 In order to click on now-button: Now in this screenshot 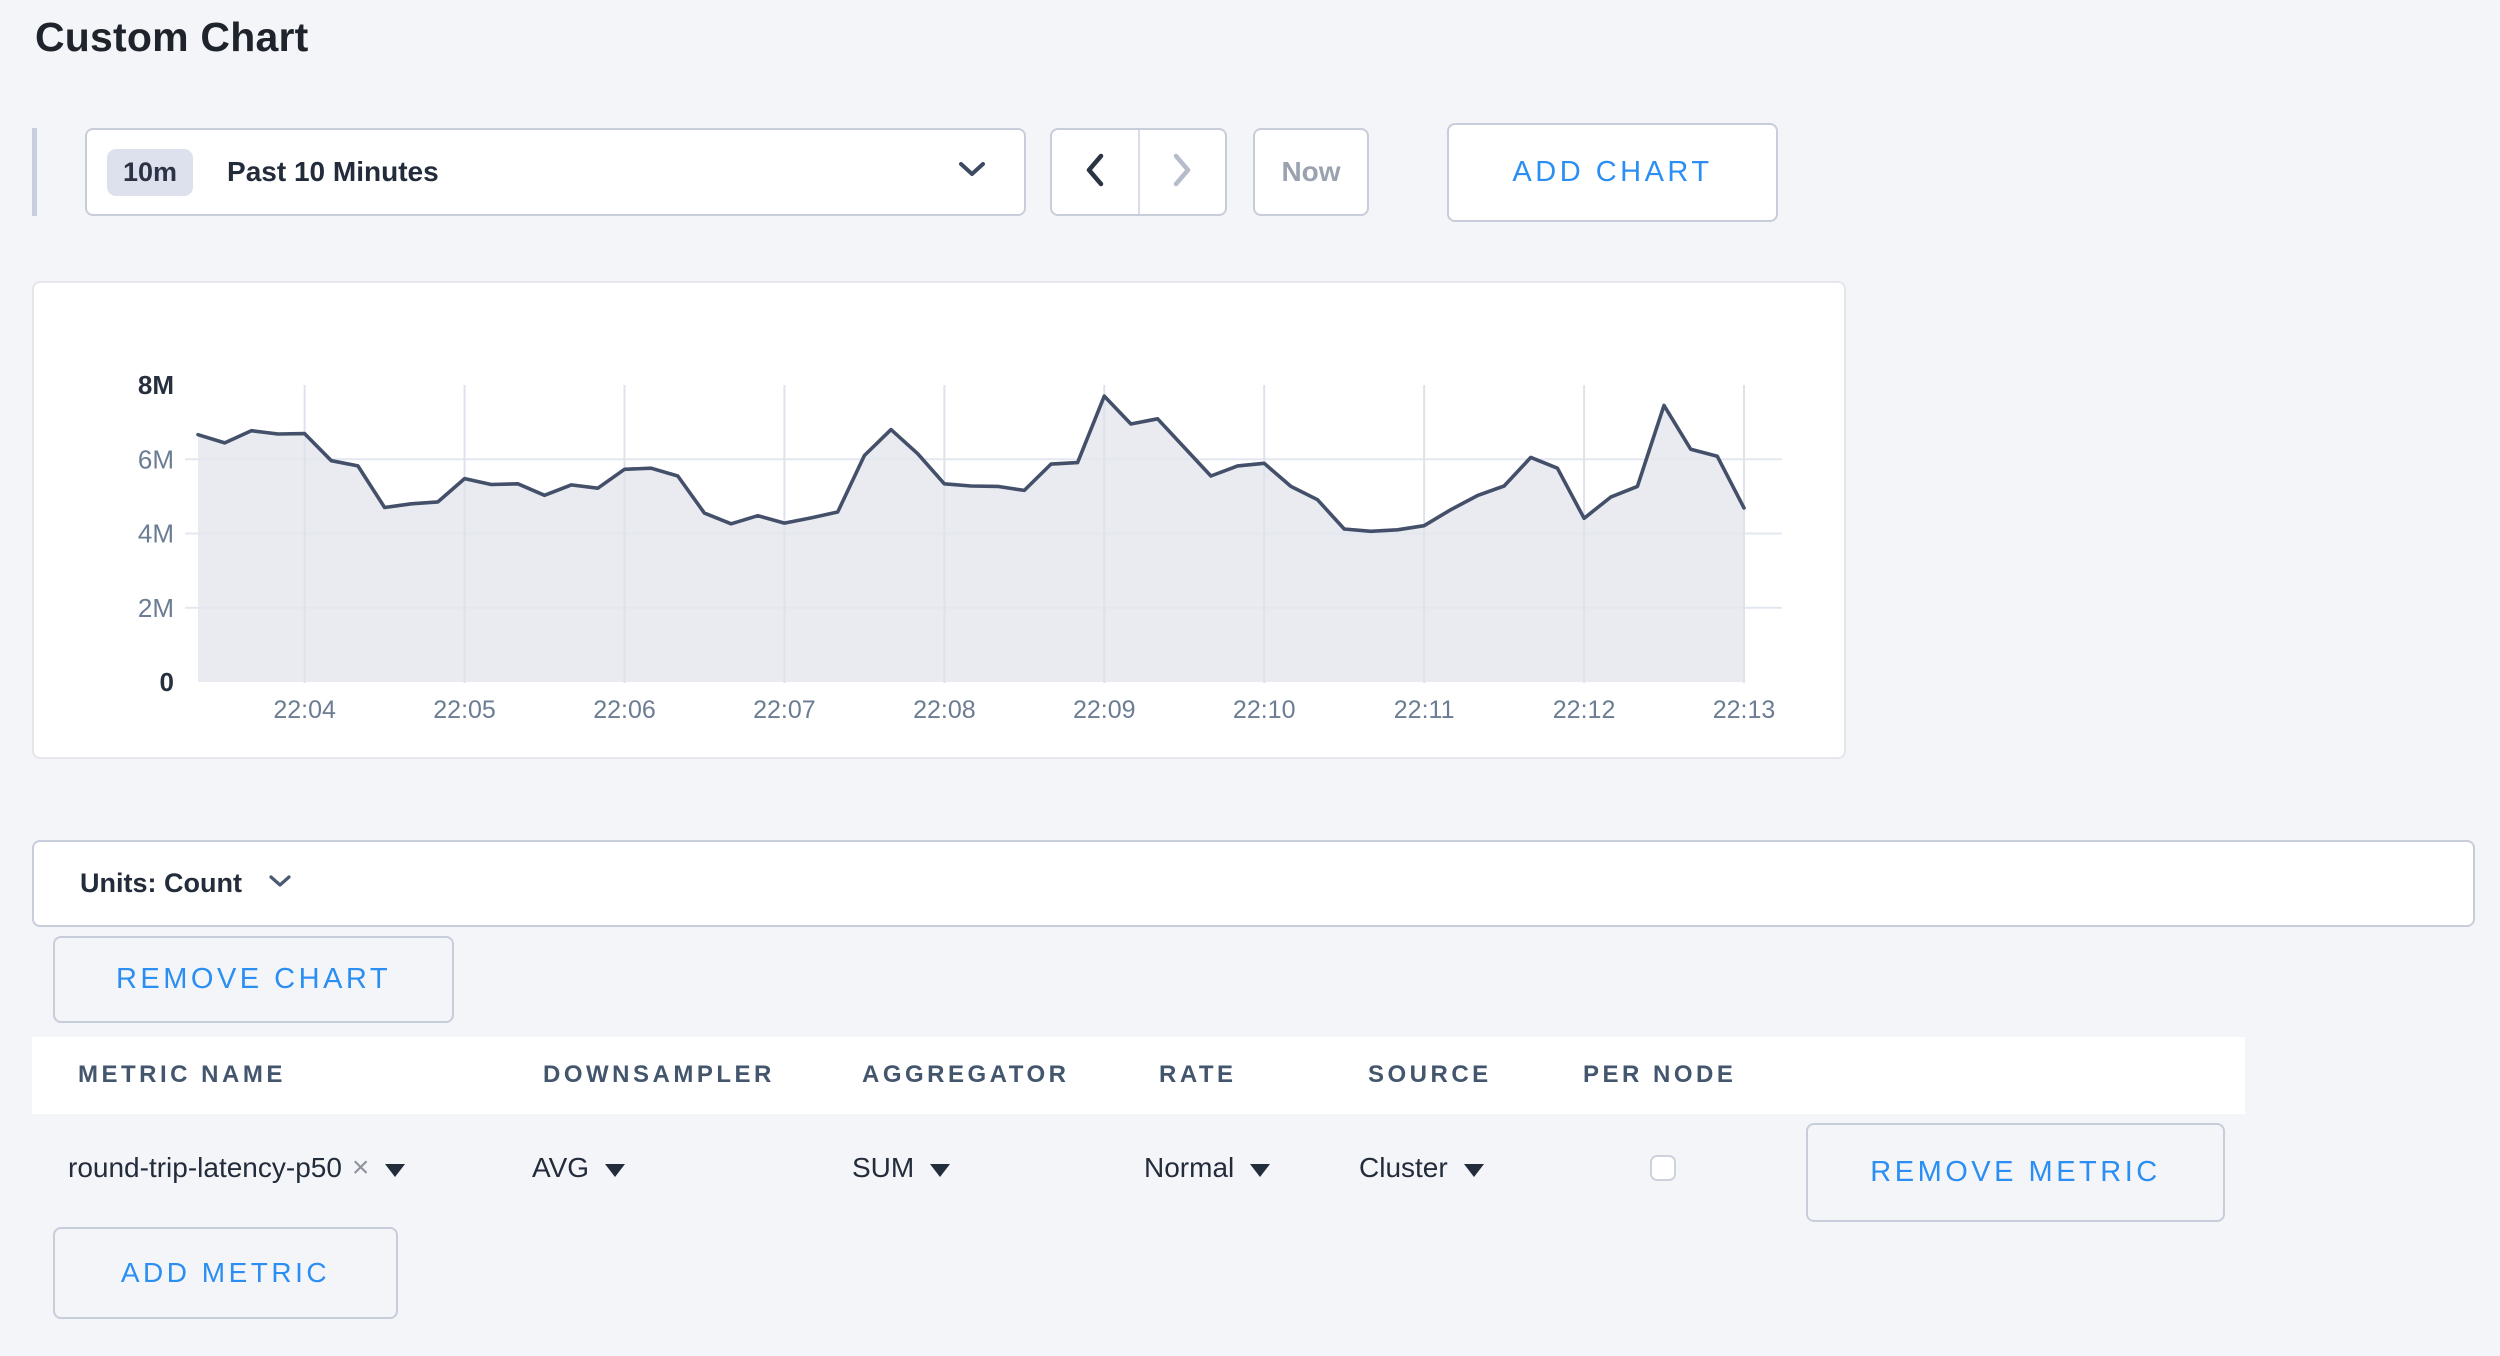, I will do `click(1311, 172)`.